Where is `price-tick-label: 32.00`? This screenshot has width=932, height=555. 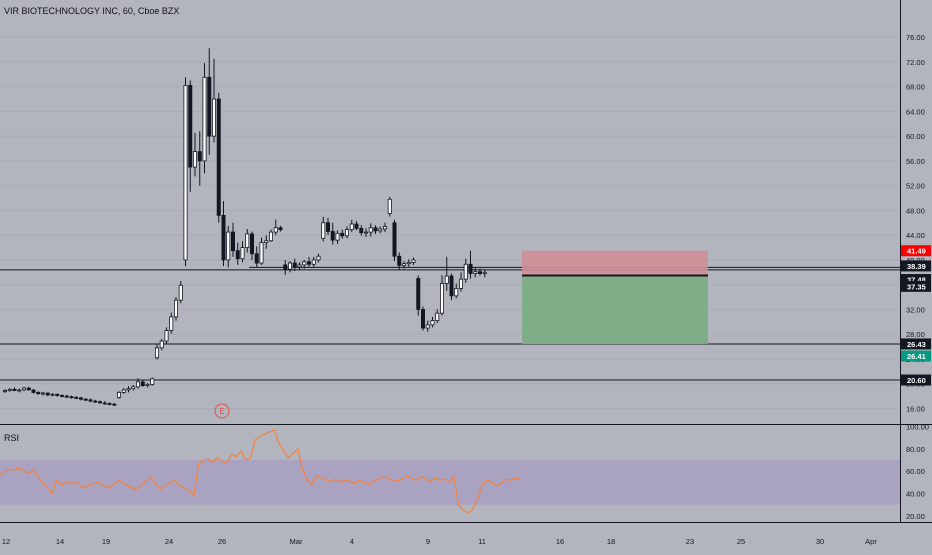 price-tick-label: 32.00 is located at coordinates (915, 309).